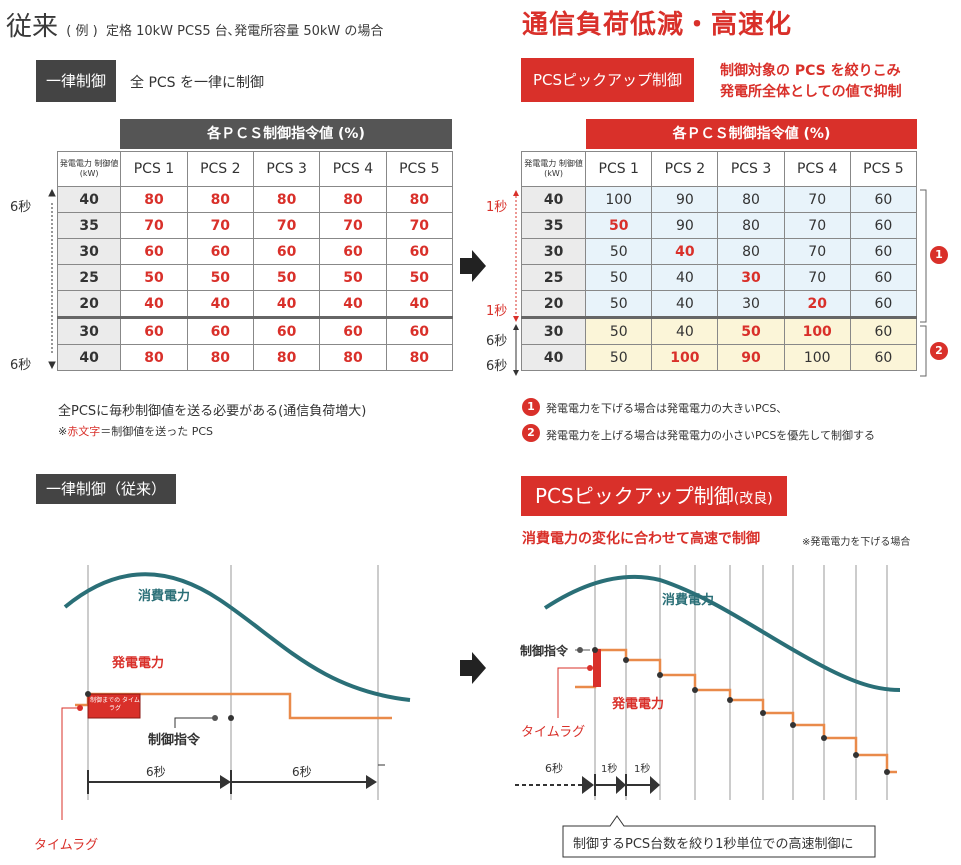 The height and width of the screenshot is (865, 961). What do you see at coordinates (353, 169) in the screenshot?
I see `left-col-pcs4: PCS 4` at bounding box center [353, 169].